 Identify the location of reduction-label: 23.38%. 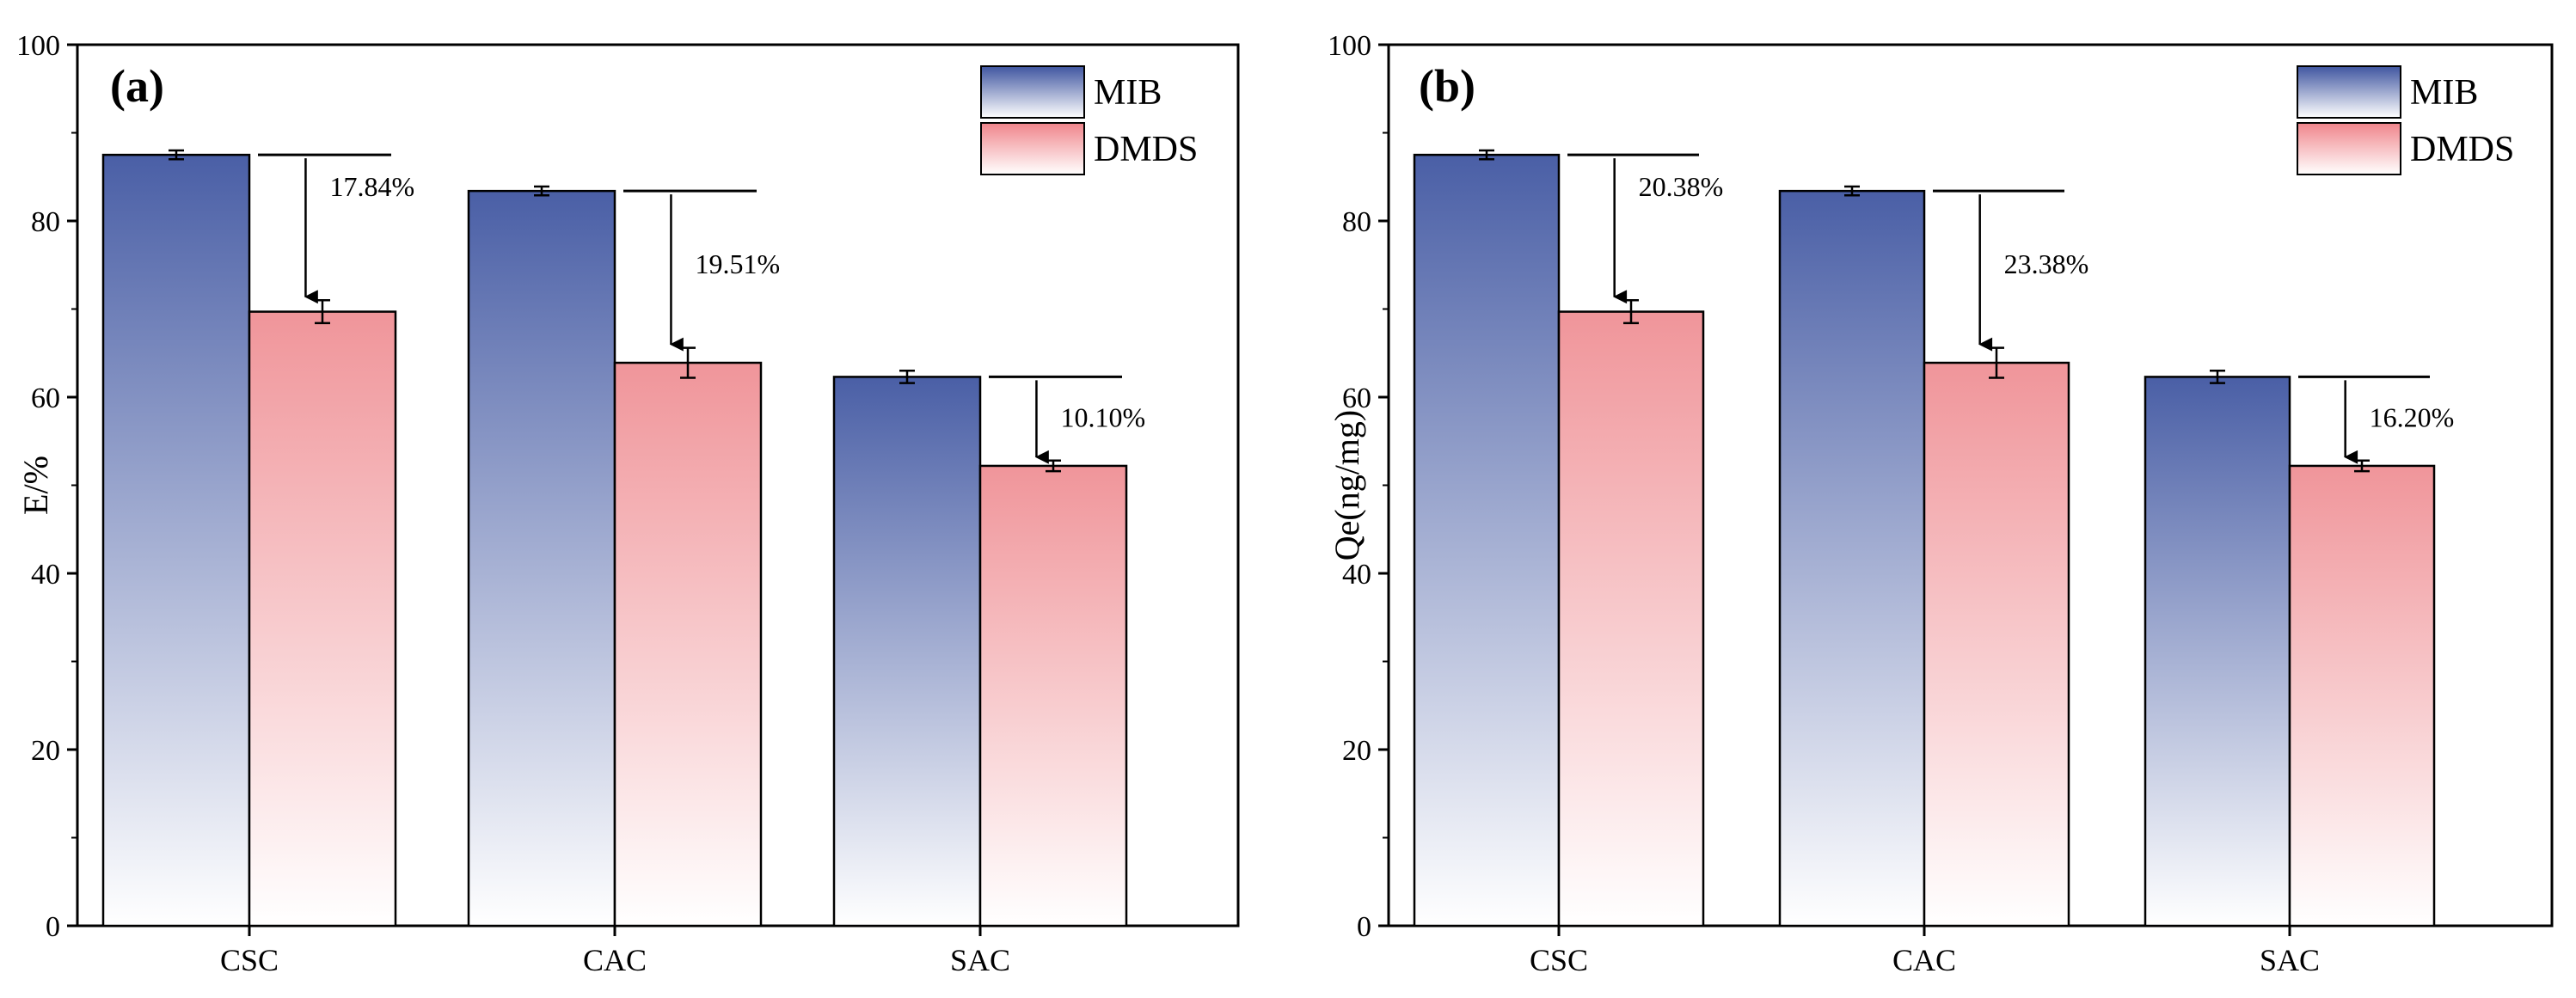
(2046, 263).